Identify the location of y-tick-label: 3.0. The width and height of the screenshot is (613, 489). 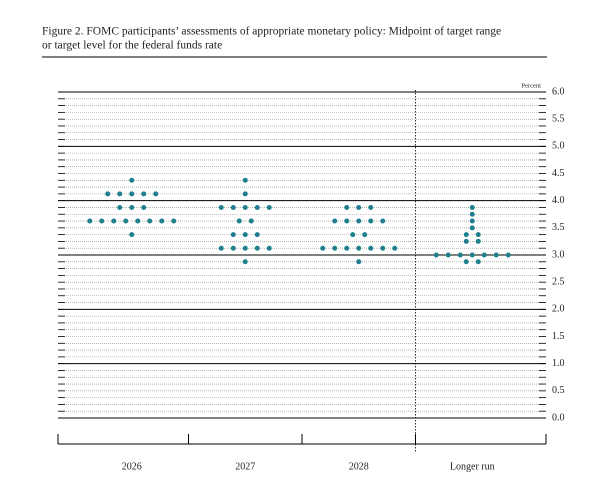
(558, 254).